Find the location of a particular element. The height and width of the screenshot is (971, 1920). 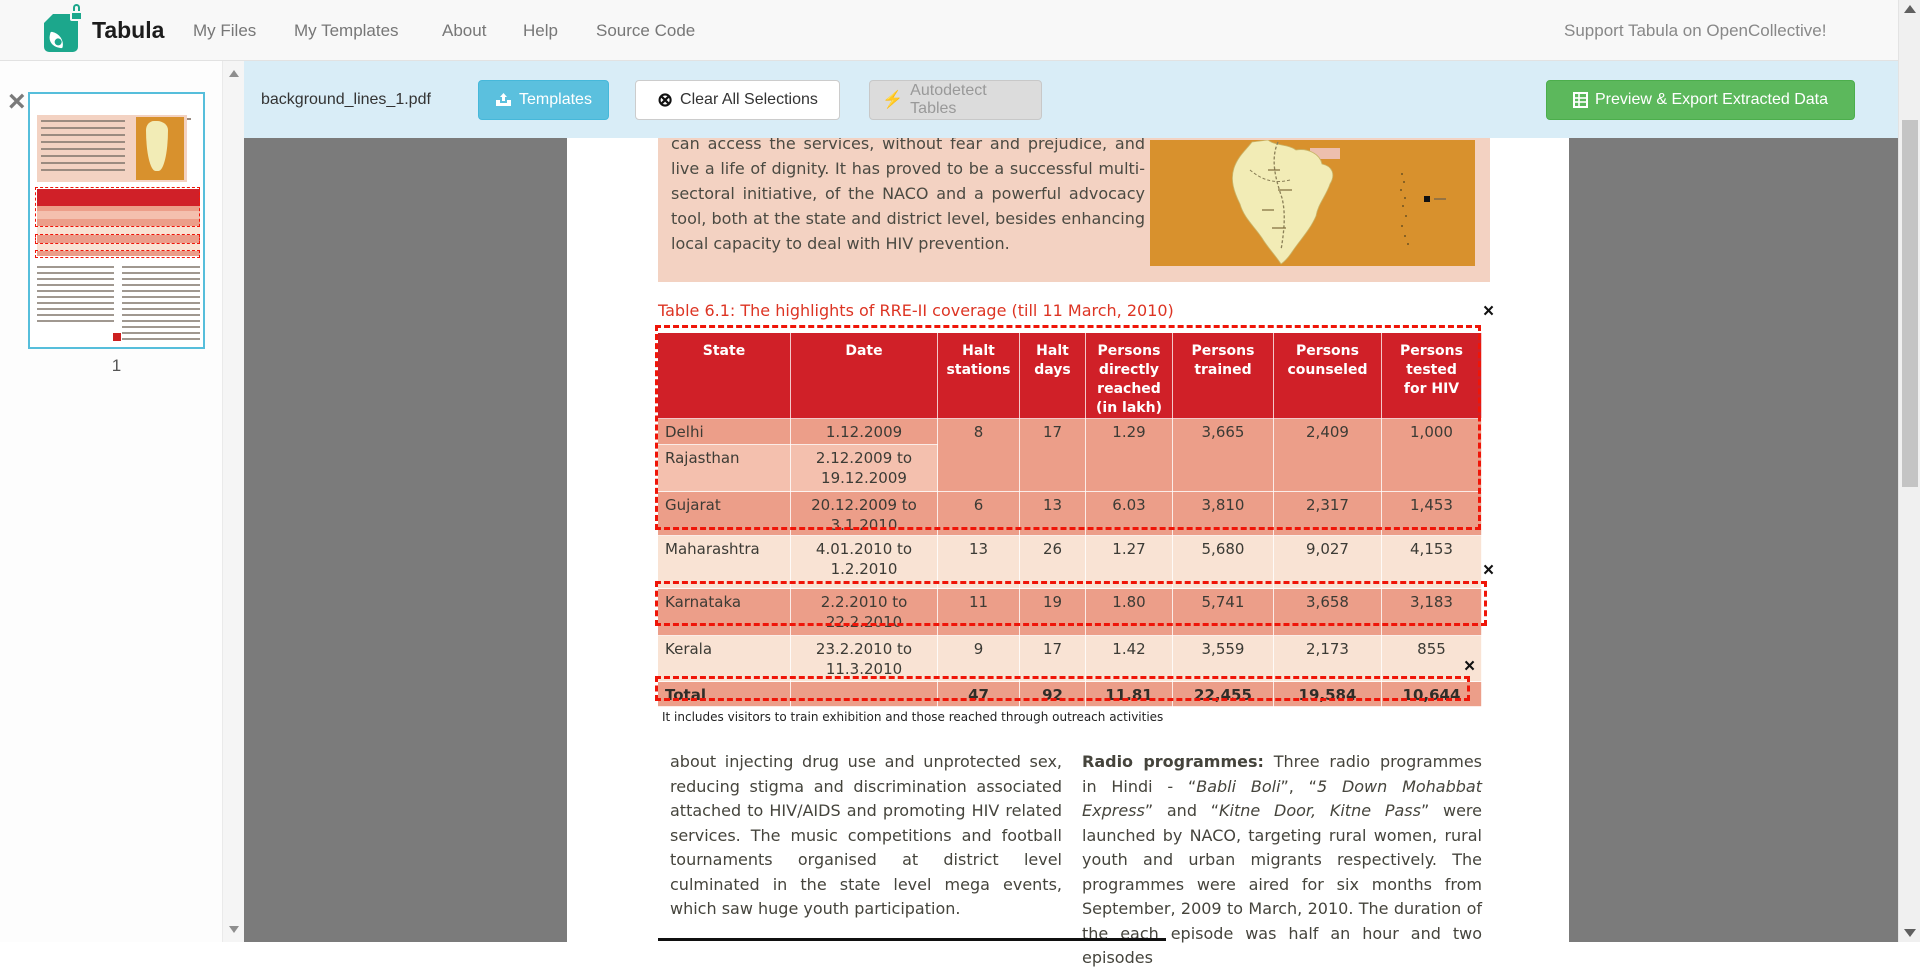

table-header-cell: Persons trained is located at coordinates (1223, 375).